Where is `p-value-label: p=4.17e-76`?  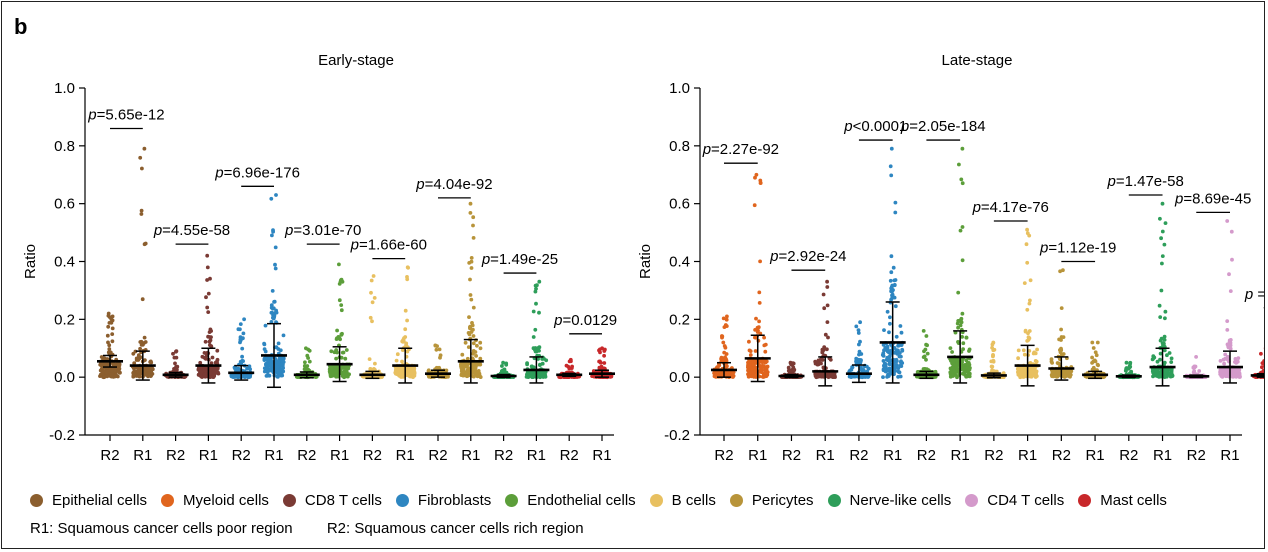
p-value-label: p=4.17e-76 is located at coordinates (1010, 207).